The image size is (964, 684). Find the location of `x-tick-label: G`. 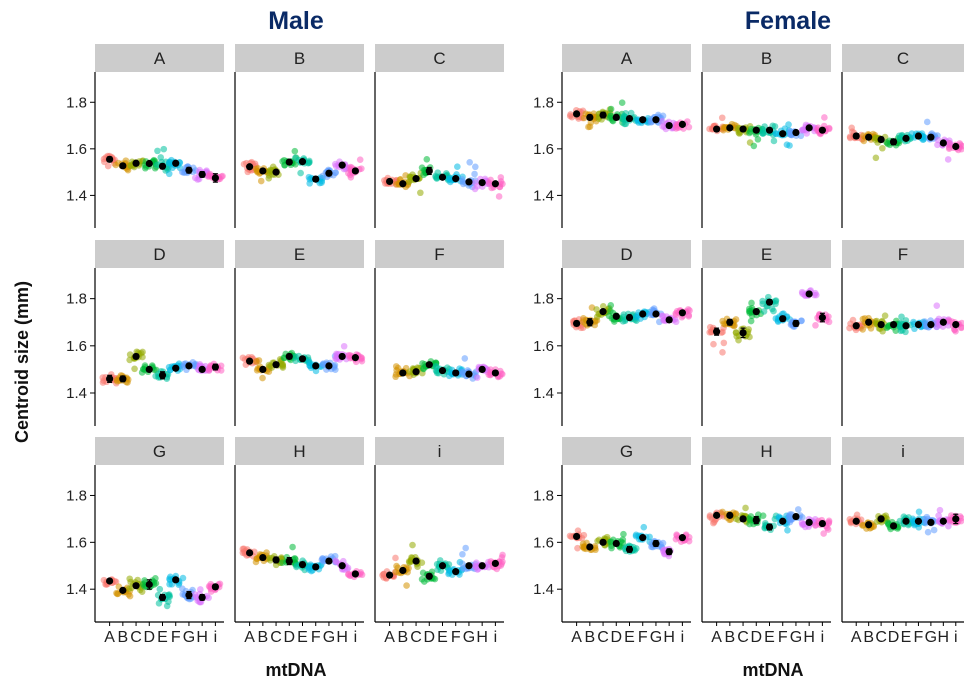

x-tick-label: G is located at coordinates (329, 637).